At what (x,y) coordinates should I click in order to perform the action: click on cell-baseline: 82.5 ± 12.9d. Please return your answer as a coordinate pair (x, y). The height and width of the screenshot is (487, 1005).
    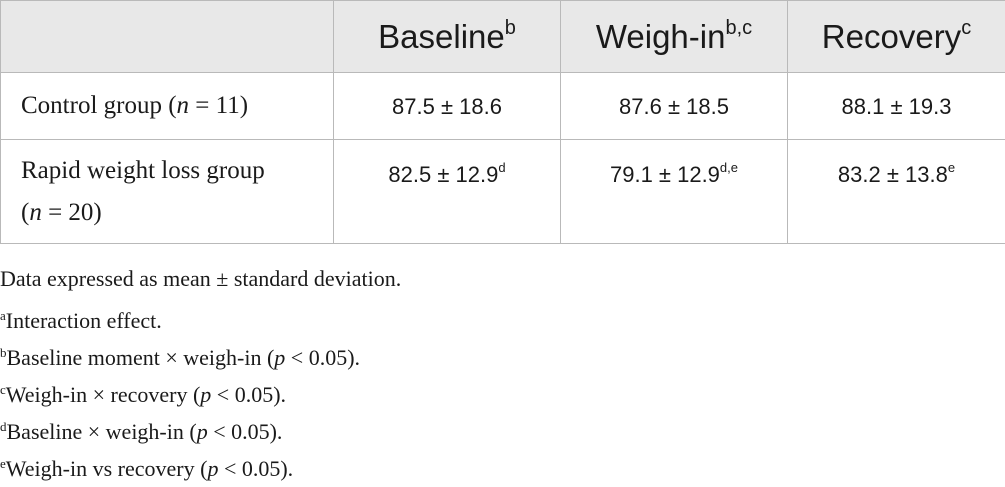
    Looking at the image, I should click on (447, 192).